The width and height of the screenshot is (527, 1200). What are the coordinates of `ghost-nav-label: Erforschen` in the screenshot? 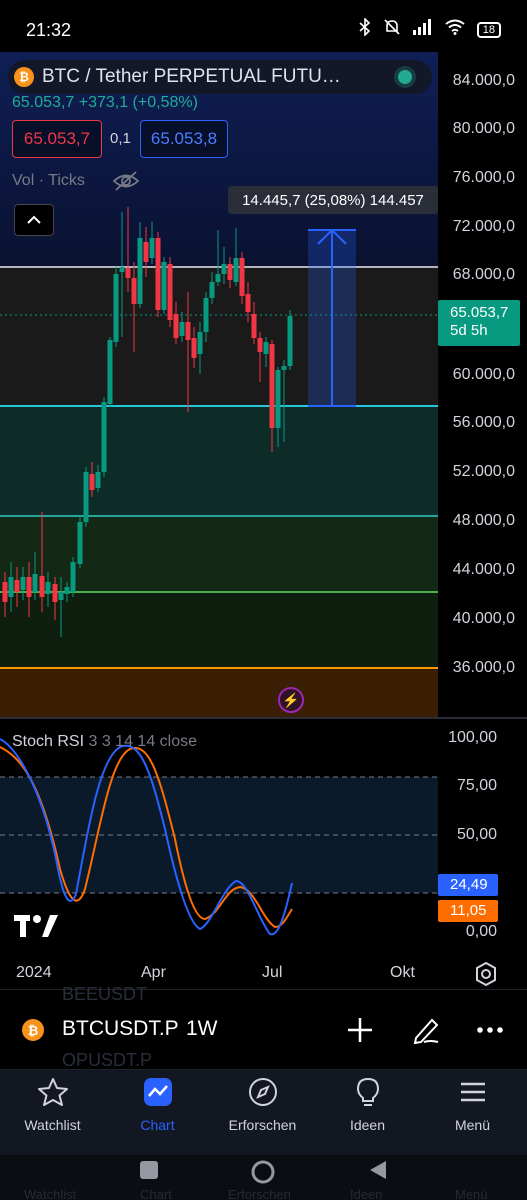 It's located at (259, 1193).